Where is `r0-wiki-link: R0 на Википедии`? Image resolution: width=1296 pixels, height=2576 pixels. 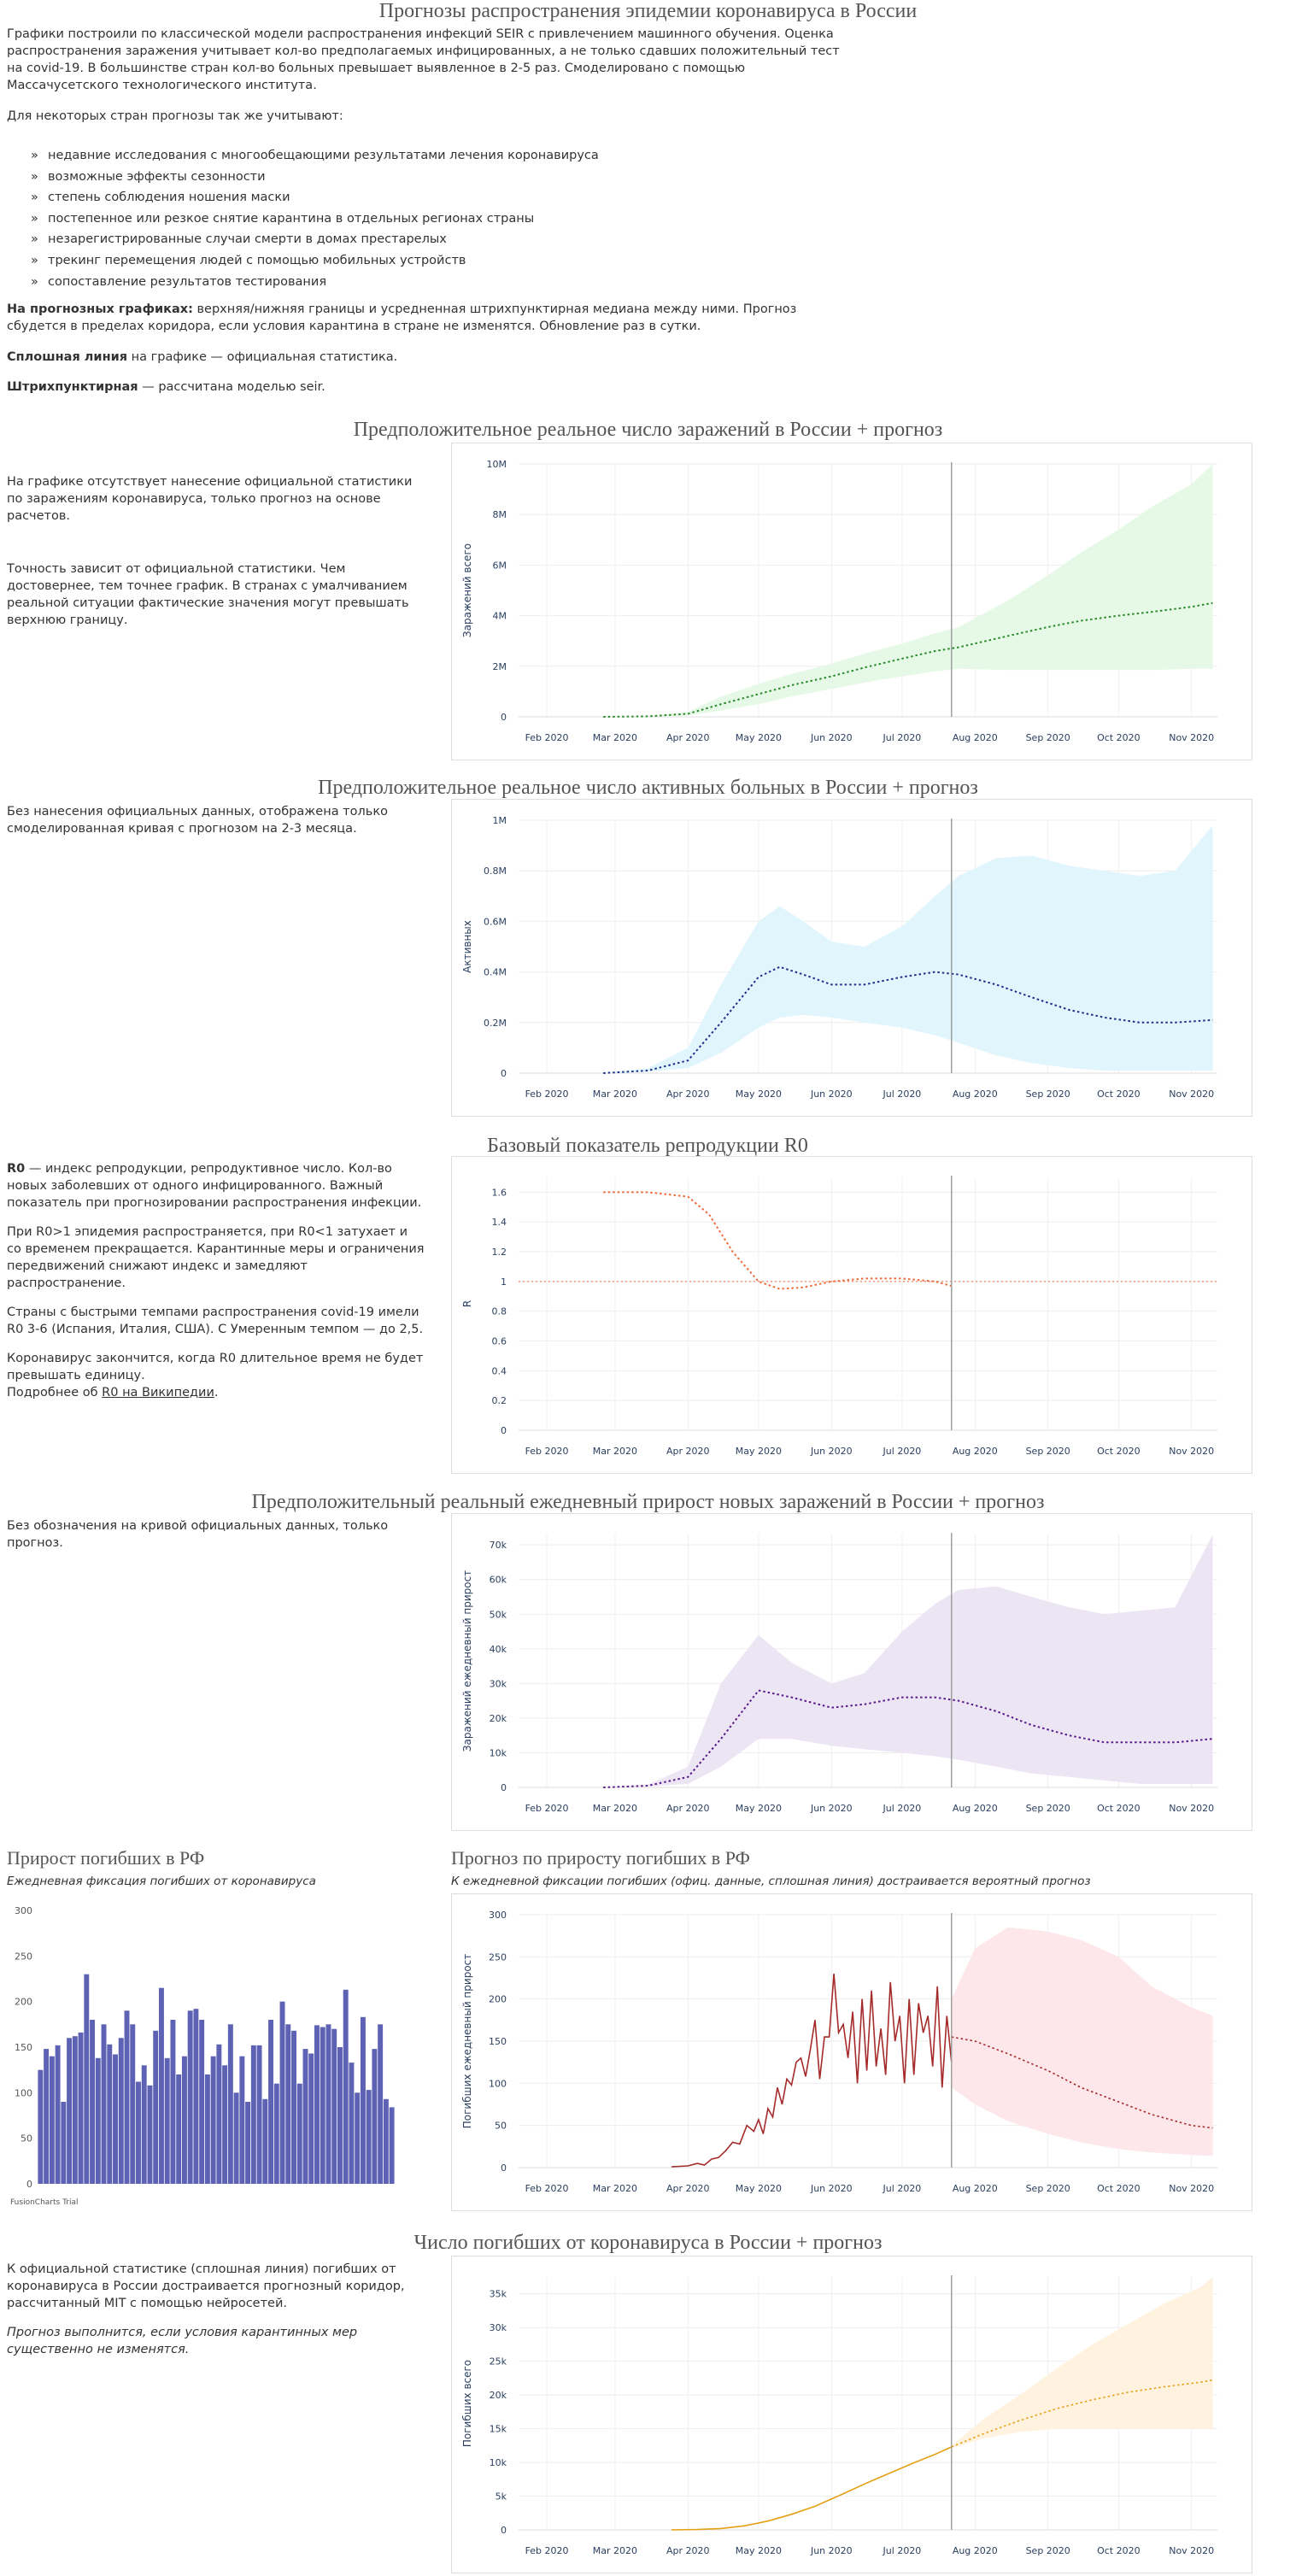
r0-wiki-link: R0 на Википедии is located at coordinates (158, 1392).